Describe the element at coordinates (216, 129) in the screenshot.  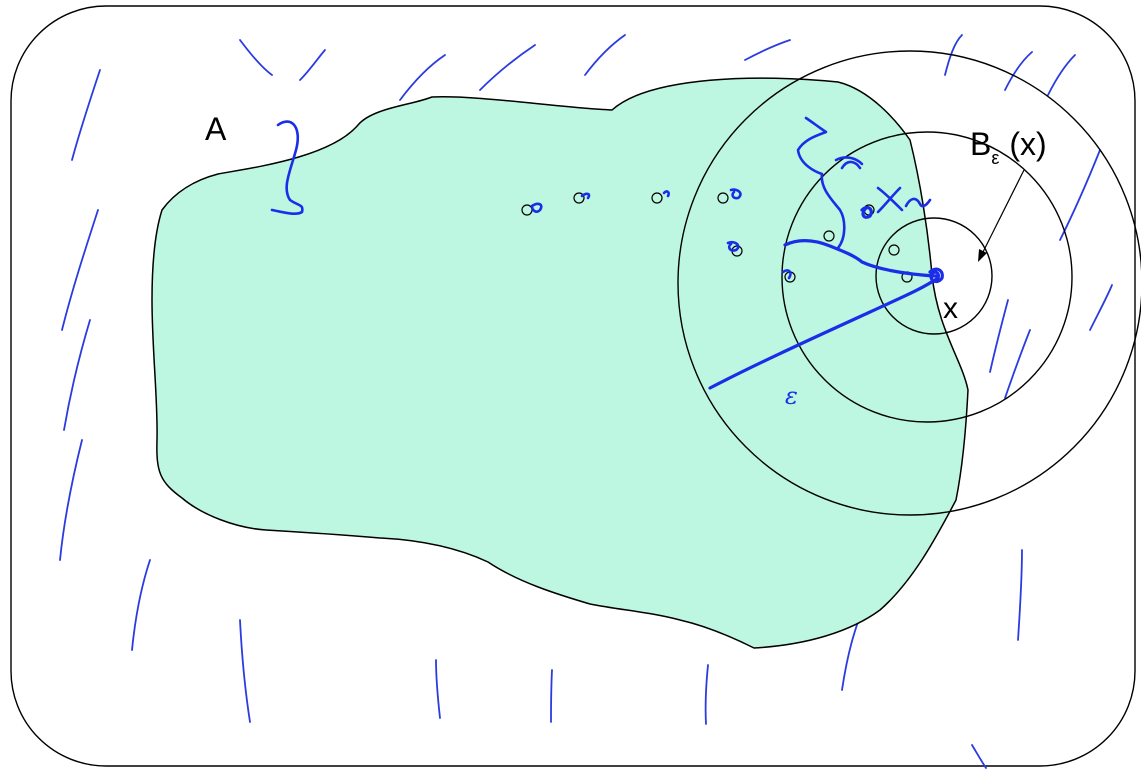
I see `set-label-a: A` at that location.